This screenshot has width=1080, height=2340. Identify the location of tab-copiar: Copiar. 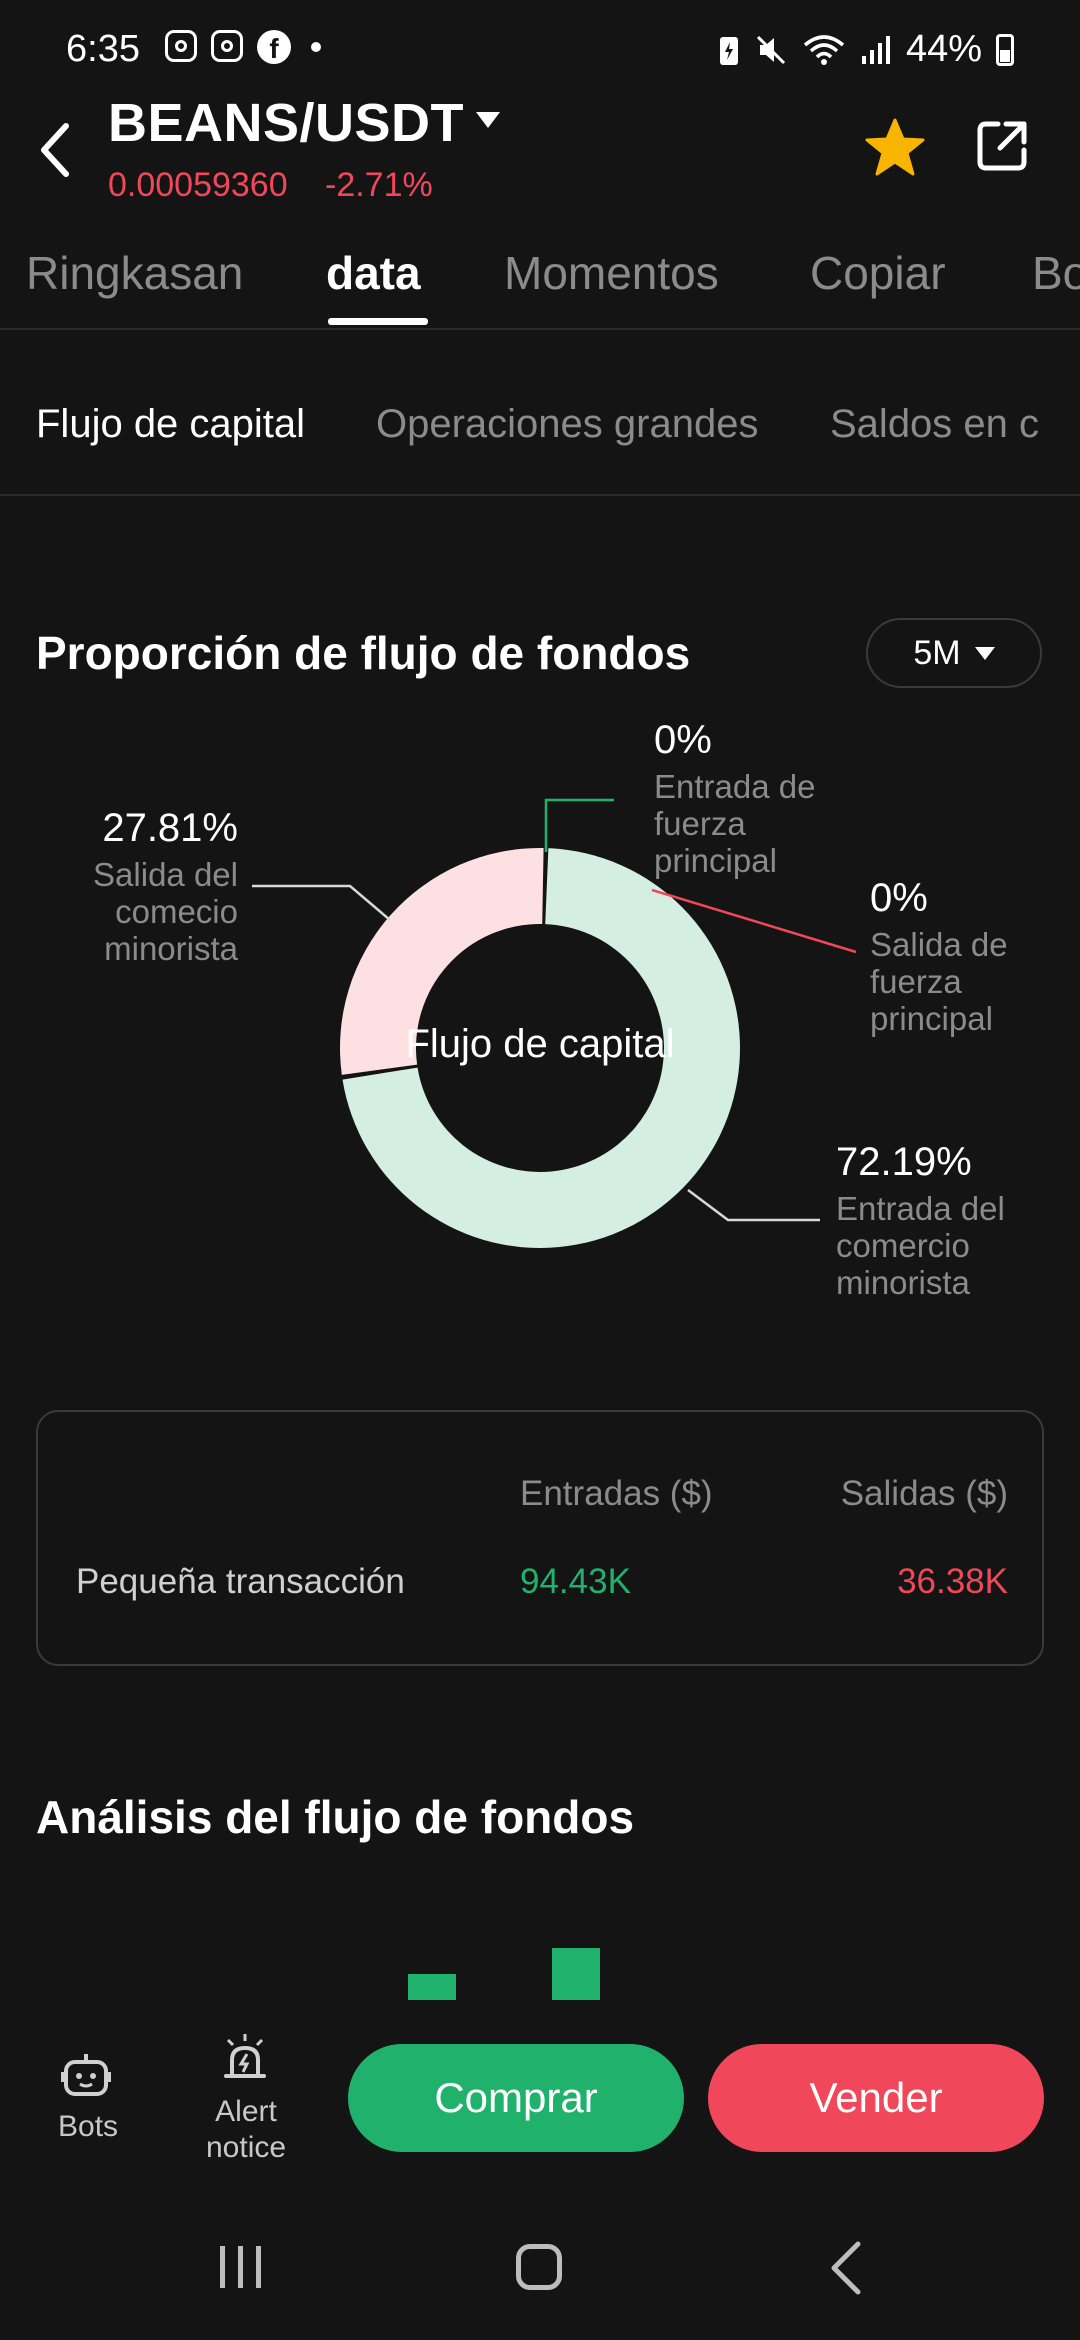
(878, 273).